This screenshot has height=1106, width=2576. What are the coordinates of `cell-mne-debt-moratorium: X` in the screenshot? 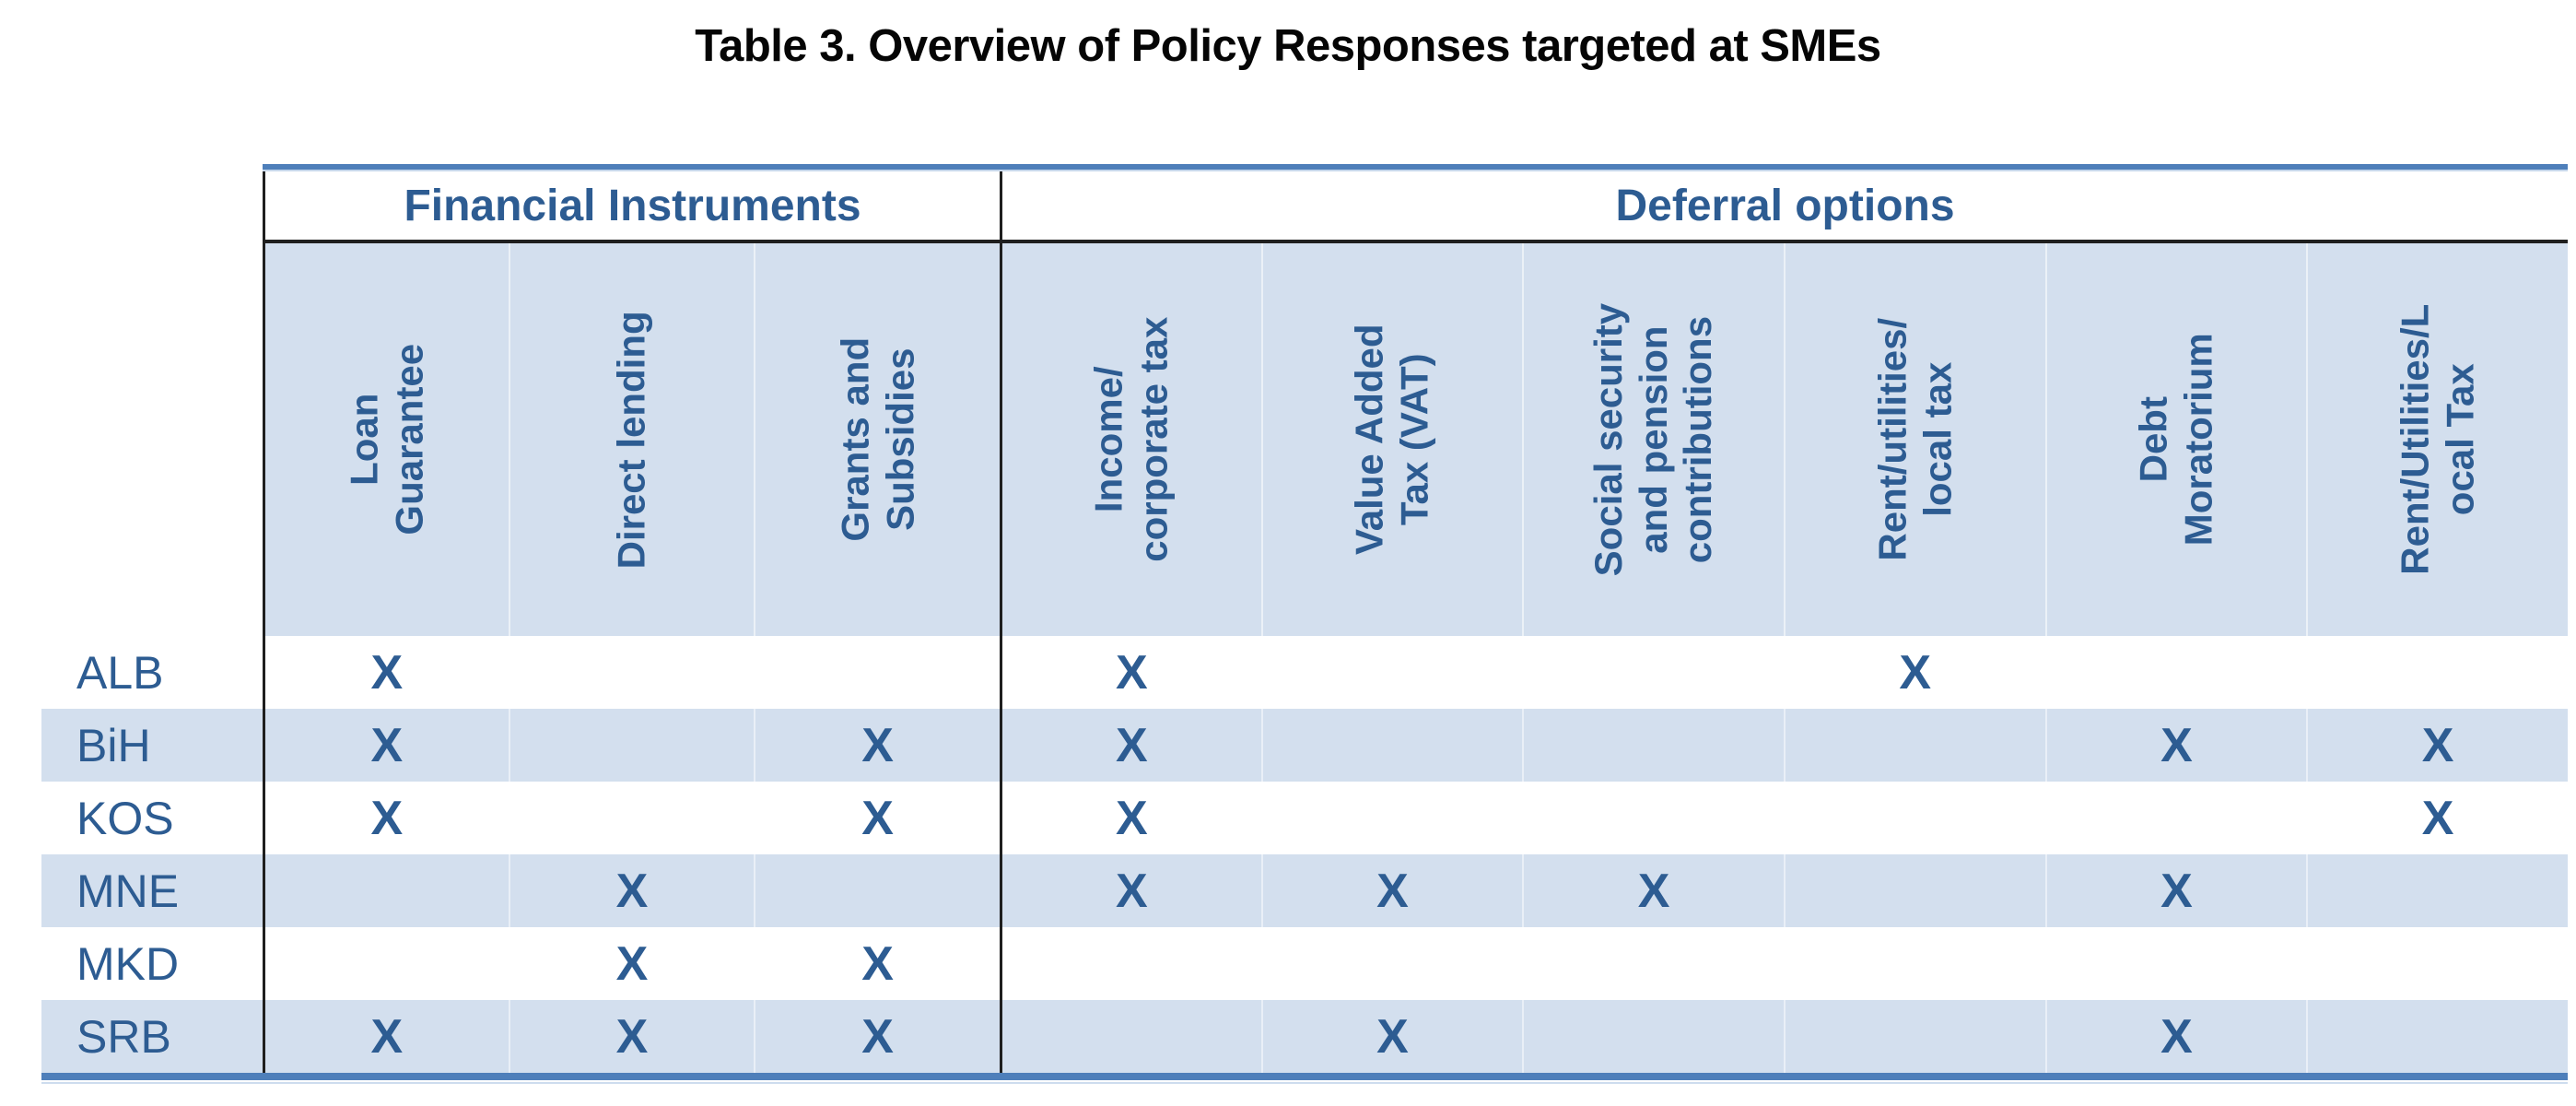 It's located at (2175, 890).